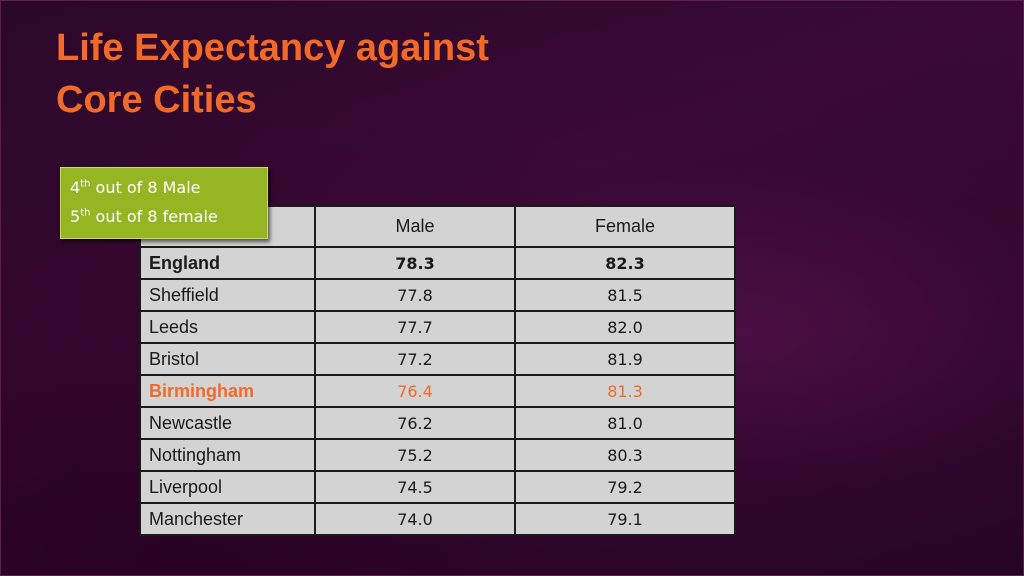 Image resolution: width=1024 pixels, height=576 pixels. What do you see at coordinates (272, 74) in the screenshot?
I see `slide-title: Life Expectancy against Core Cities` at bounding box center [272, 74].